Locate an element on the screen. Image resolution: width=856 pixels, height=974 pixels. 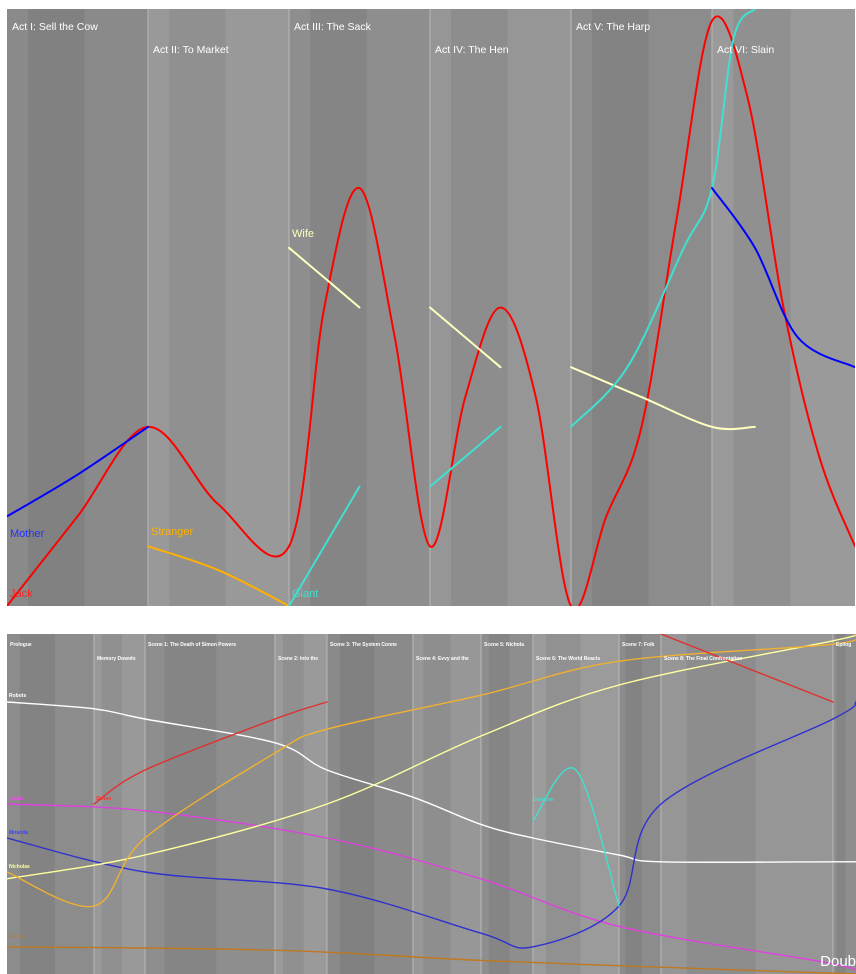
series-line-wife is located at coordinates (324, 277).